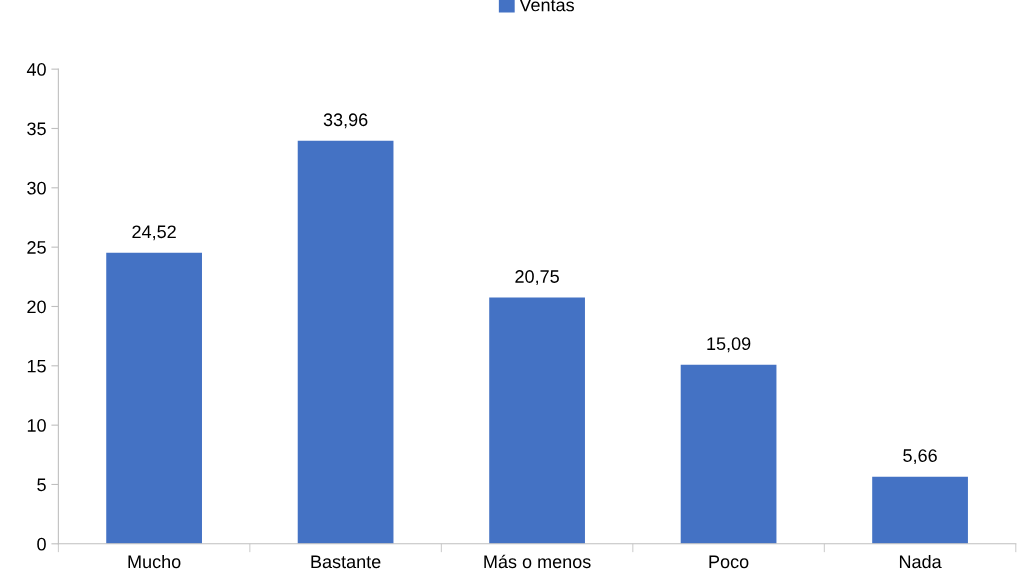 This screenshot has width=1024, height=586. What do you see at coordinates (36, 69) in the screenshot?
I see `y-tick-label: 40` at bounding box center [36, 69].